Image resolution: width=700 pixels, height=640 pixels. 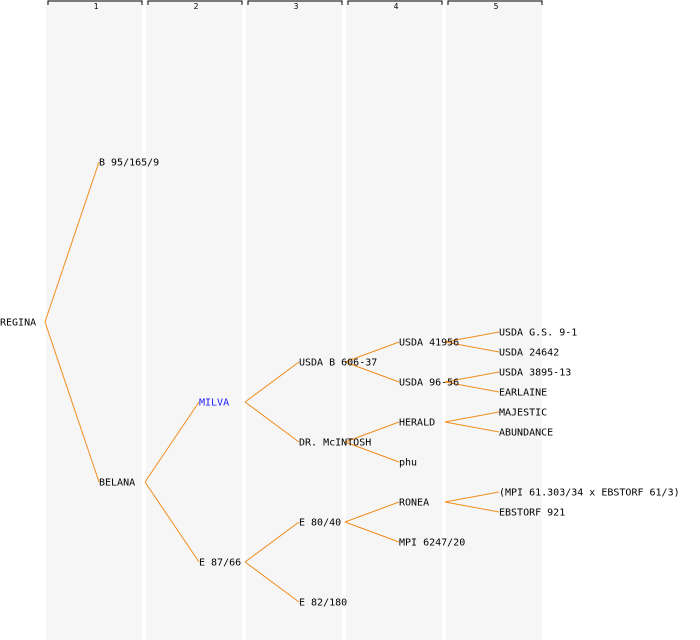 What do you see at coordinates (18, 323) in the screenshot?
I see `node-regina: REGINA` at bounding box center [18, 323].